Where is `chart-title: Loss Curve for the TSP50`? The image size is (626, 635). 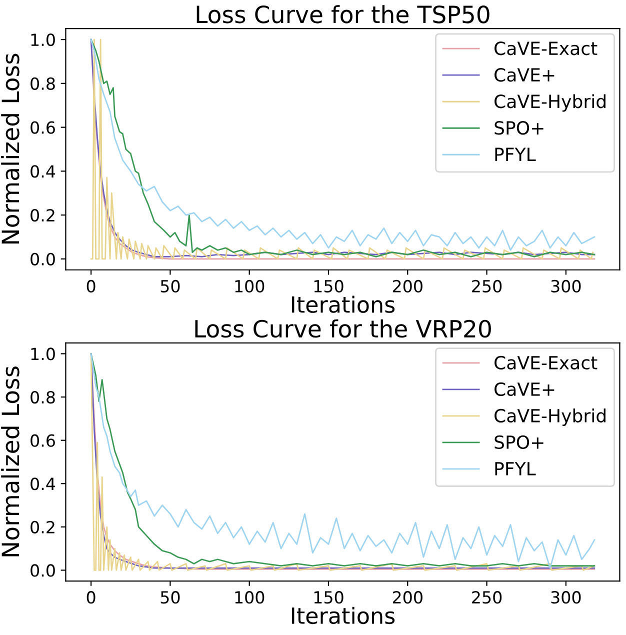 chart-title: Loss Curve for the TSP50 is located at coordinates (343, 14).